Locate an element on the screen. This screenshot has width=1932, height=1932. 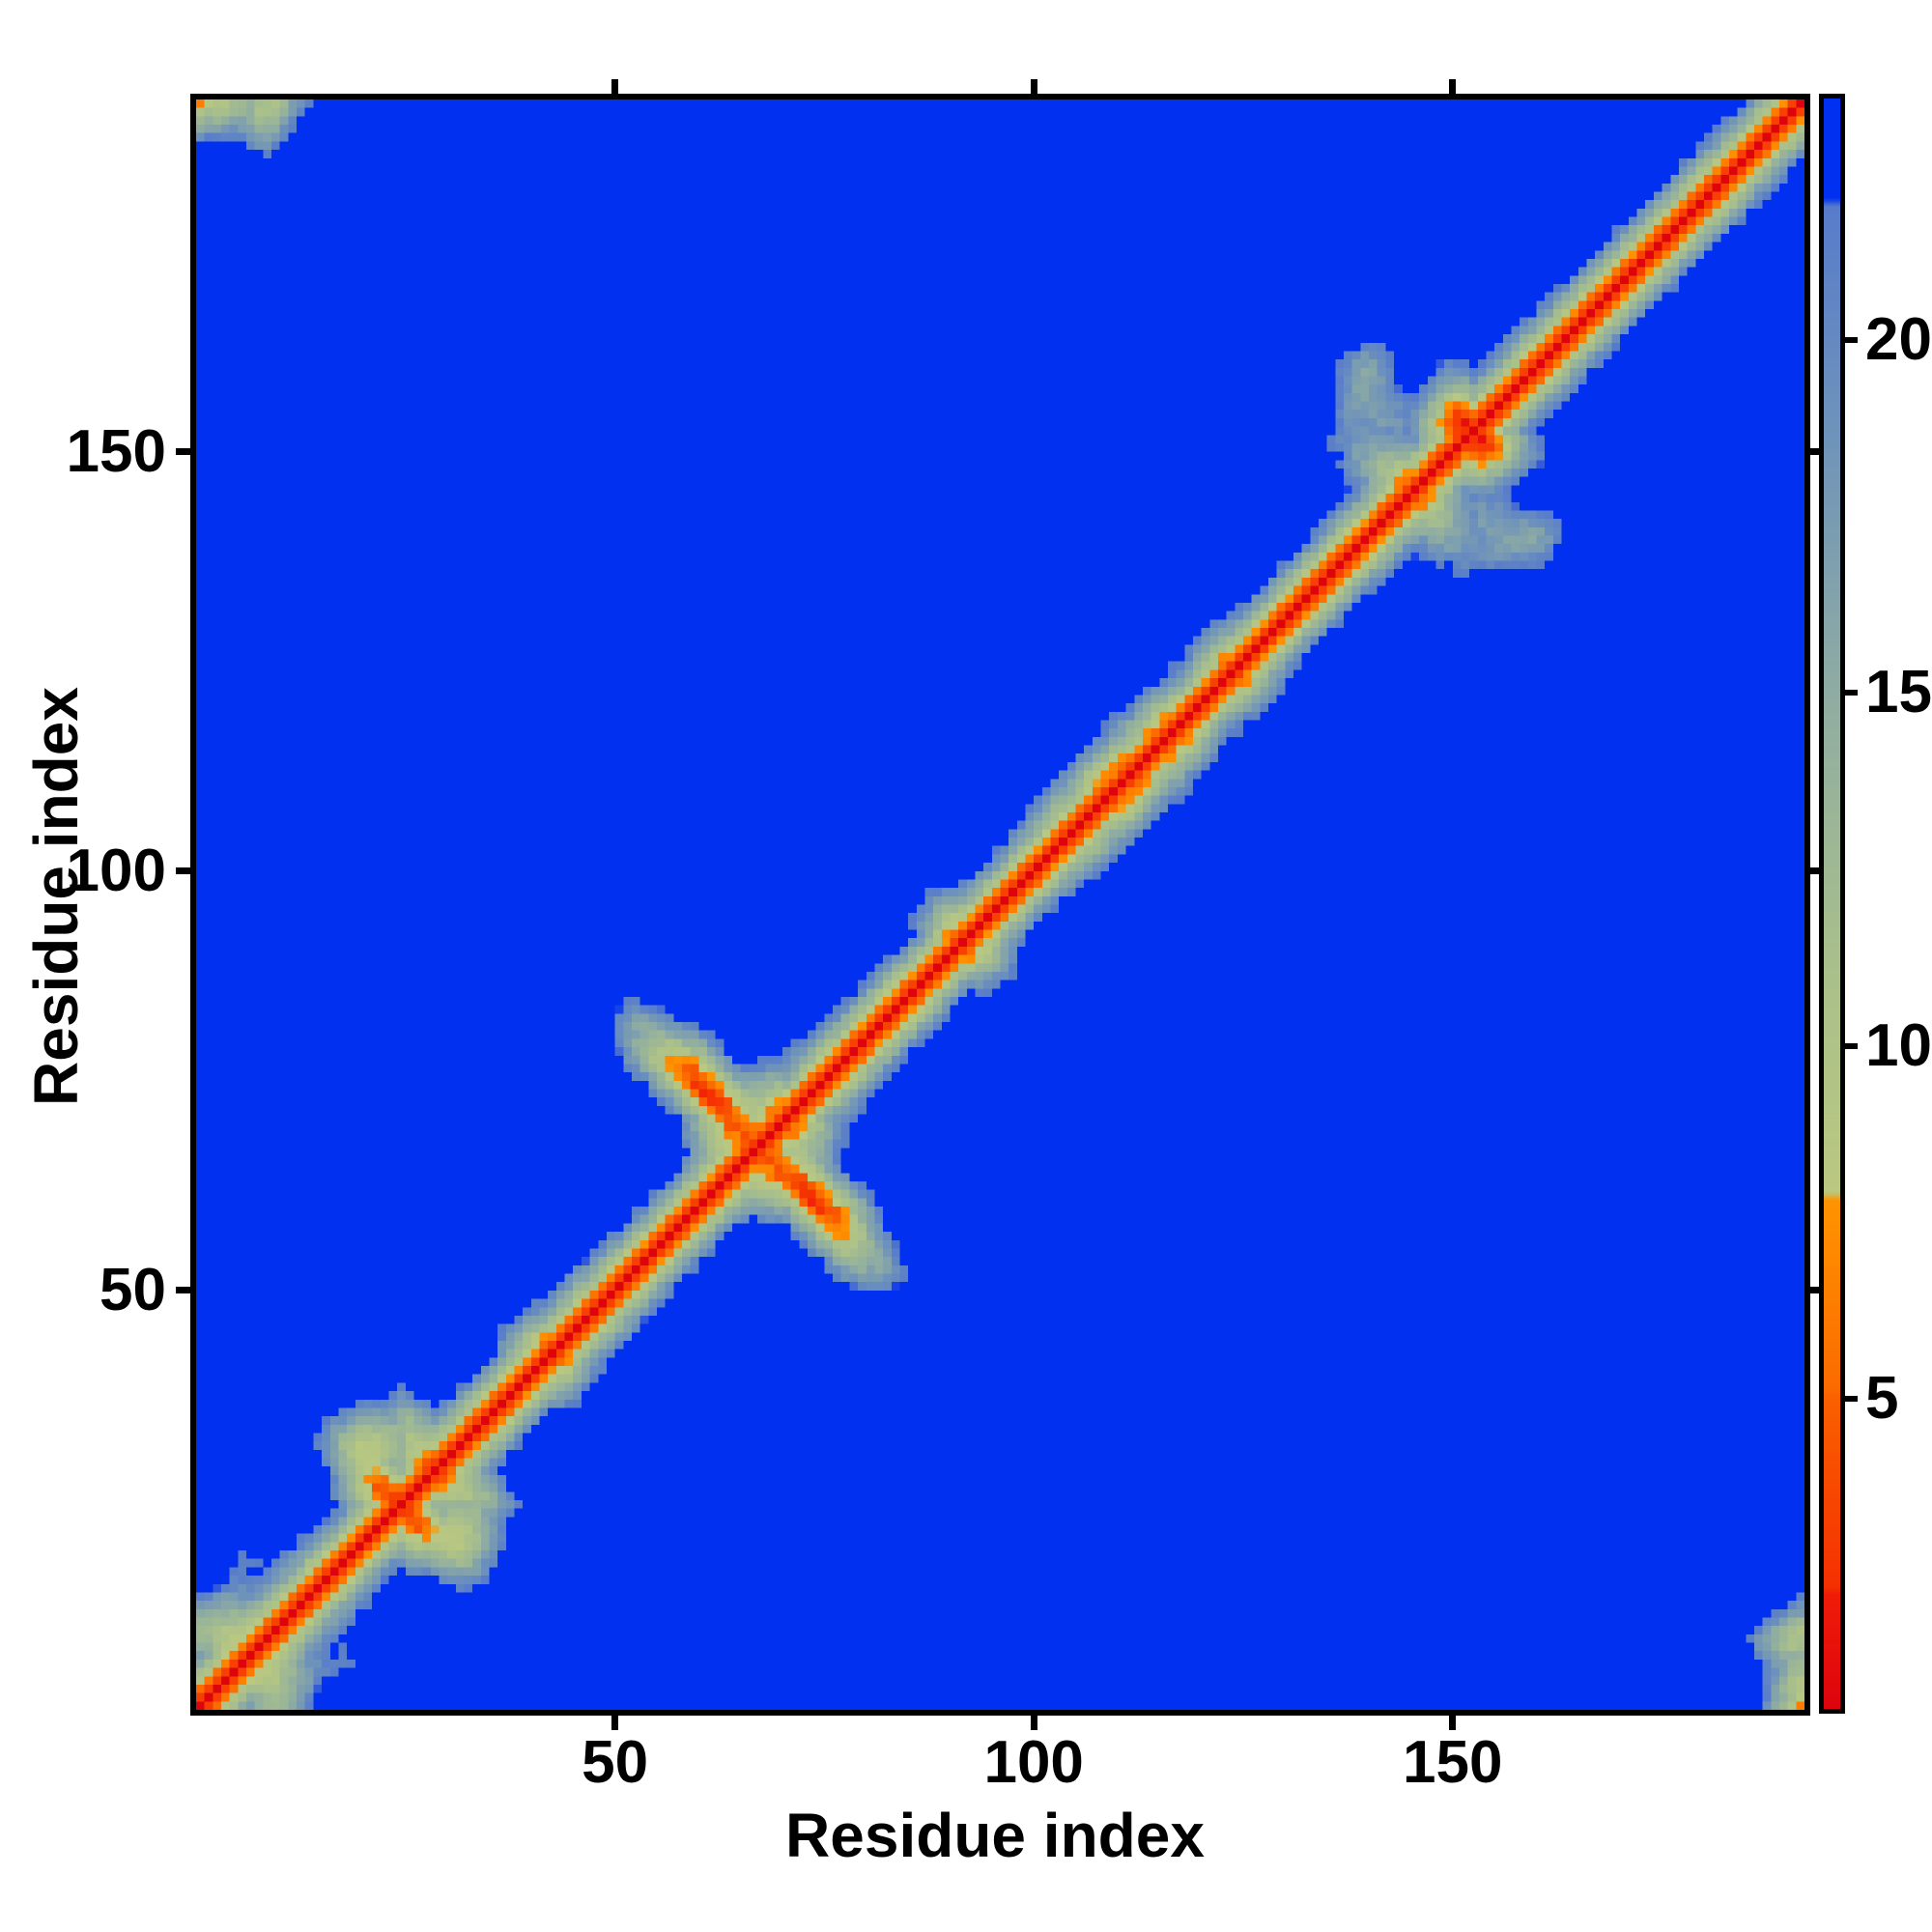
colorbar-gradient is located at coordinates (1832, 904).